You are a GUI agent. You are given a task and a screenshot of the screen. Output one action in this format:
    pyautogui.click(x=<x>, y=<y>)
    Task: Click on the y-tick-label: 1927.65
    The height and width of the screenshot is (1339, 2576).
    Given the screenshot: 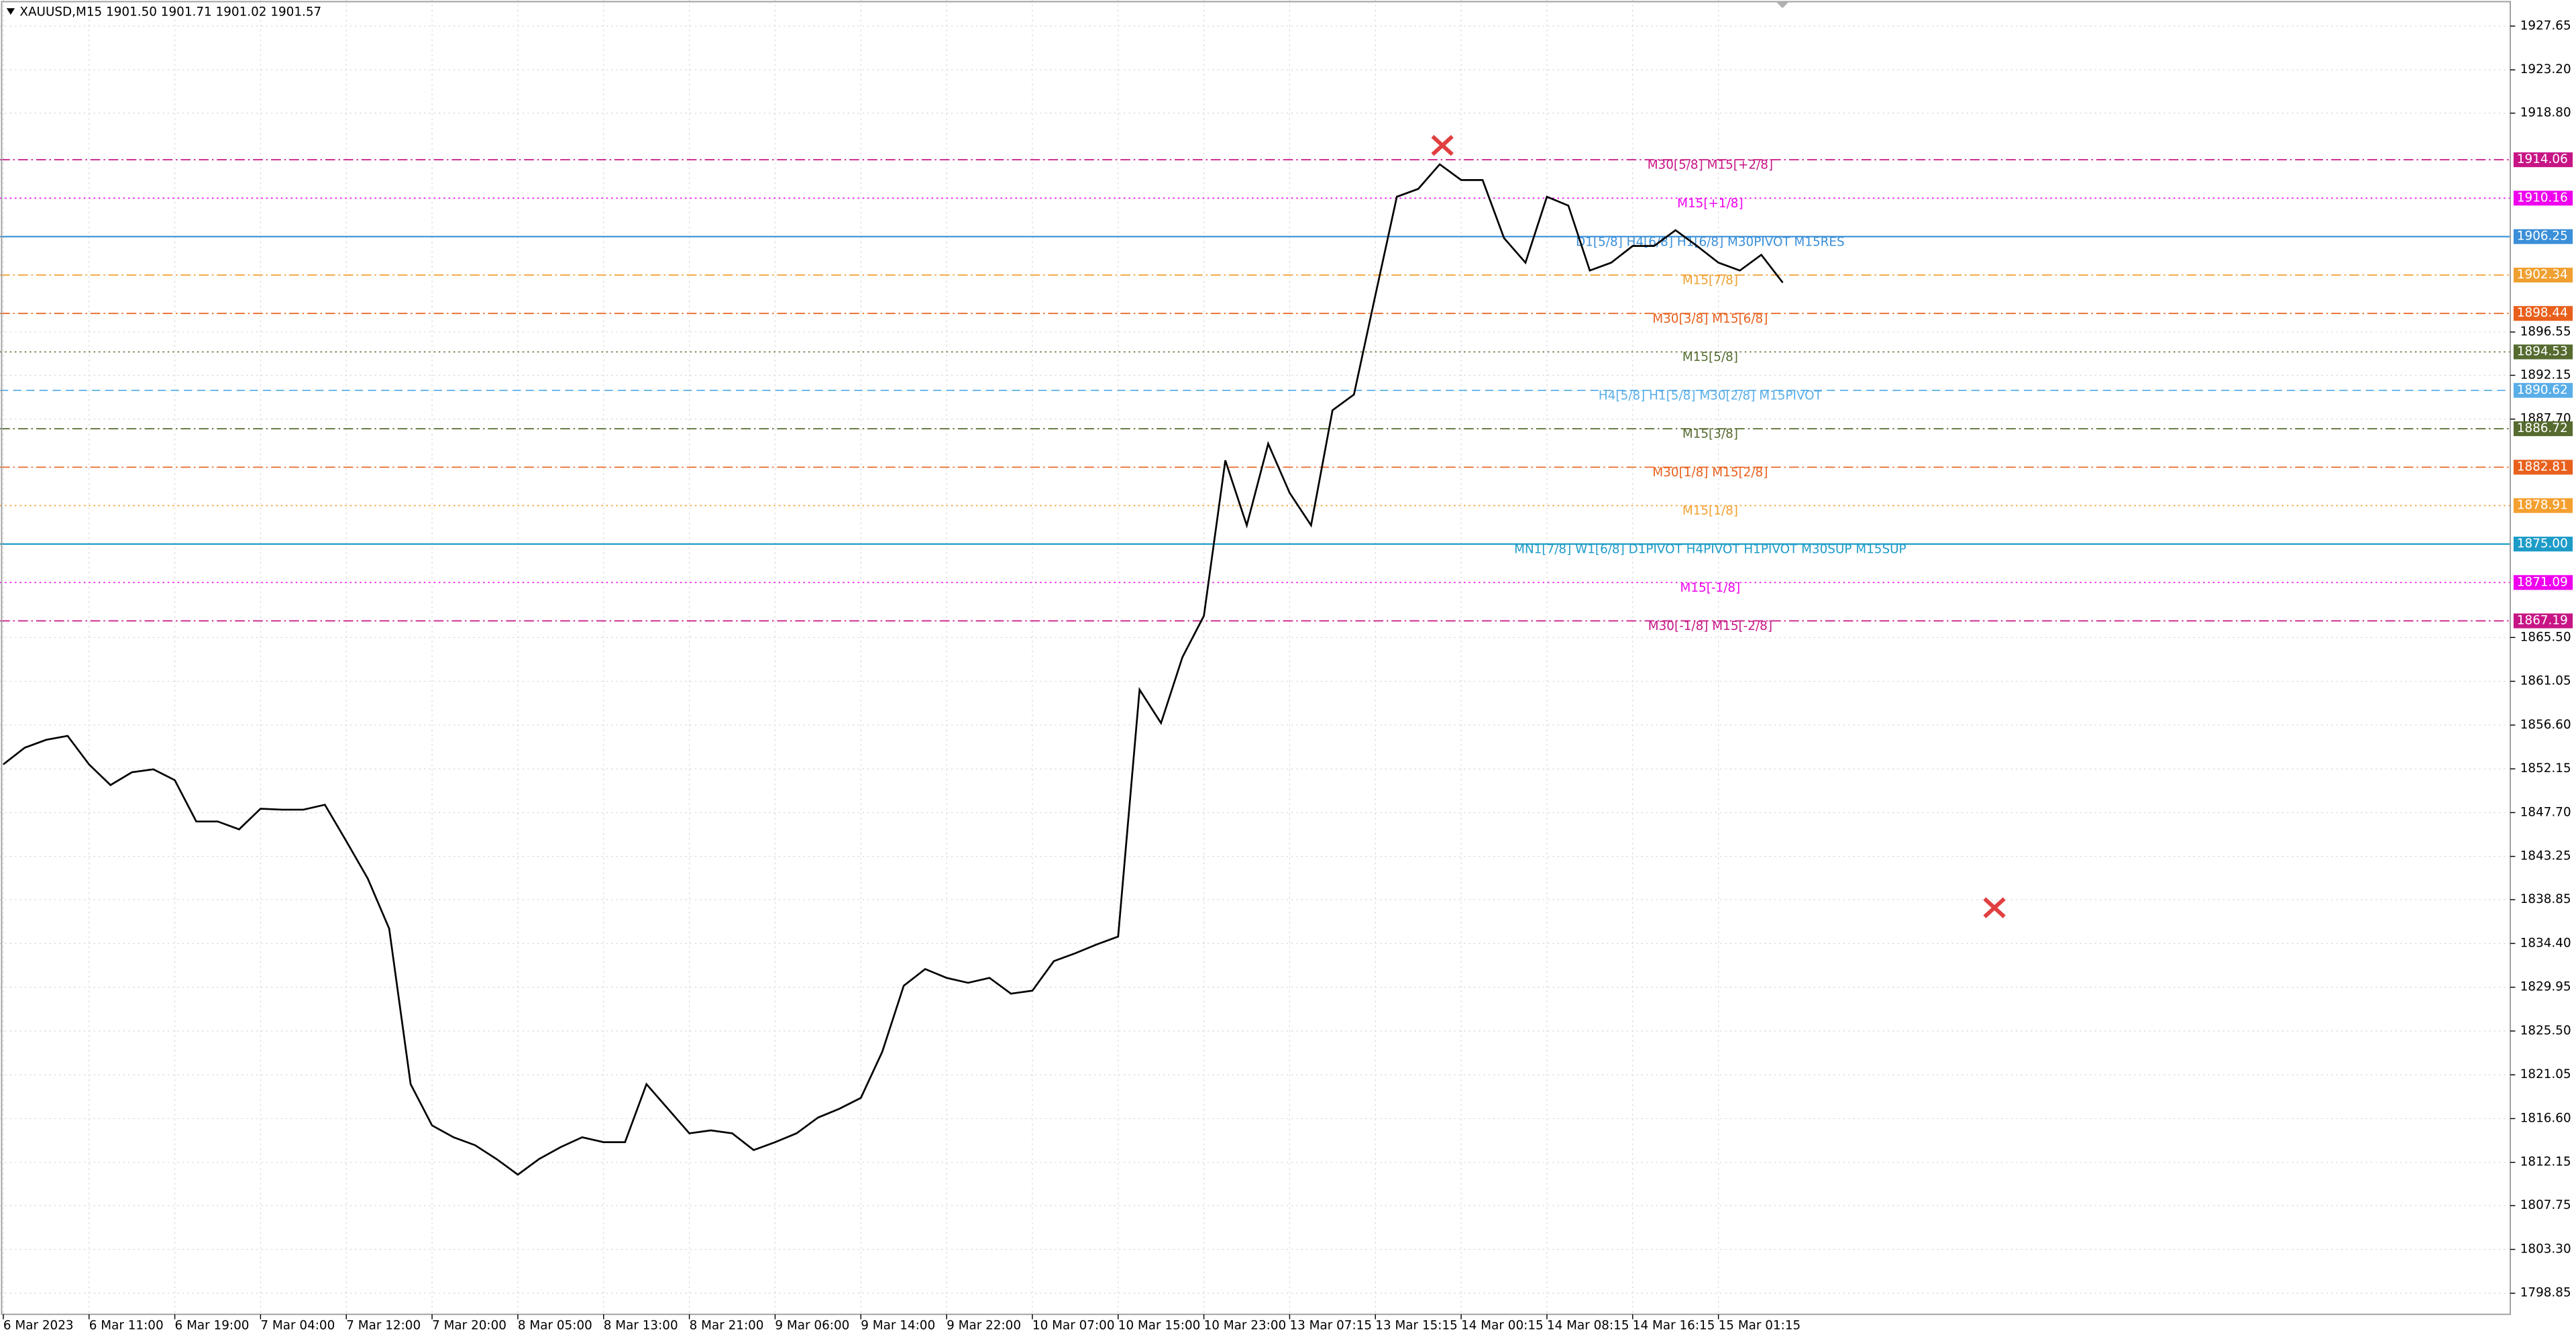 What is the action you would take?
    pyautogui.click(x=2545, y=26)
    